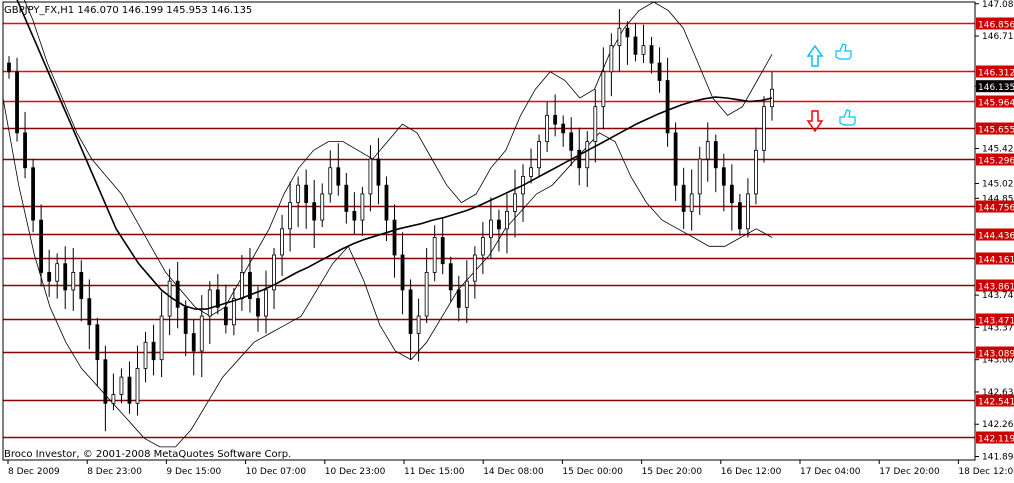 The image size is (1014, 483). What do you see at coordinates (996, 261) in the screenshot?
I see `level-label: 144.161` at bounding box center [996, 261].